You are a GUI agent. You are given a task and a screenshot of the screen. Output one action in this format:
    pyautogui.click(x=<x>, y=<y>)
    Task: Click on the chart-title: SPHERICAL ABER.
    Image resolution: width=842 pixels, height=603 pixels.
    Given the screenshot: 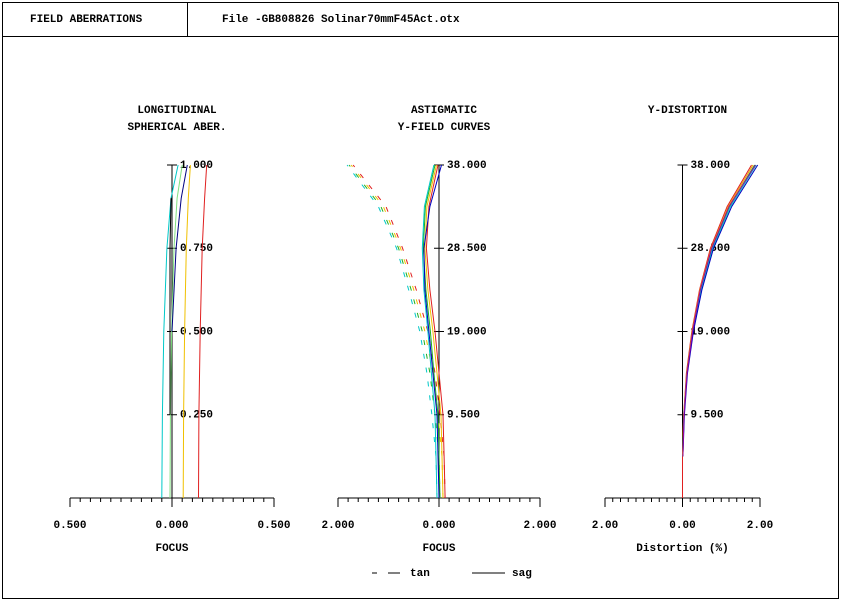 What is the action you would take?
    pyautogui.click(x=176, y=128)
    